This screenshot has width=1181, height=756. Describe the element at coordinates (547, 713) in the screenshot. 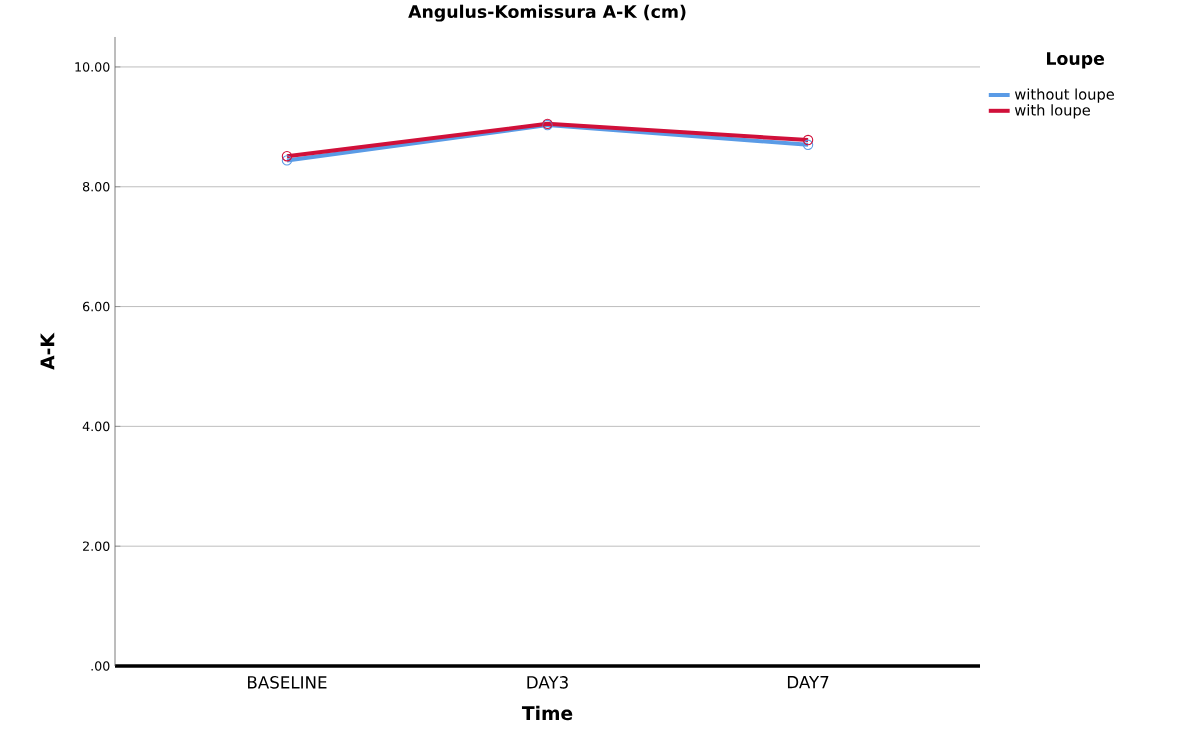

I see `x-axis-title: Time` at that location.